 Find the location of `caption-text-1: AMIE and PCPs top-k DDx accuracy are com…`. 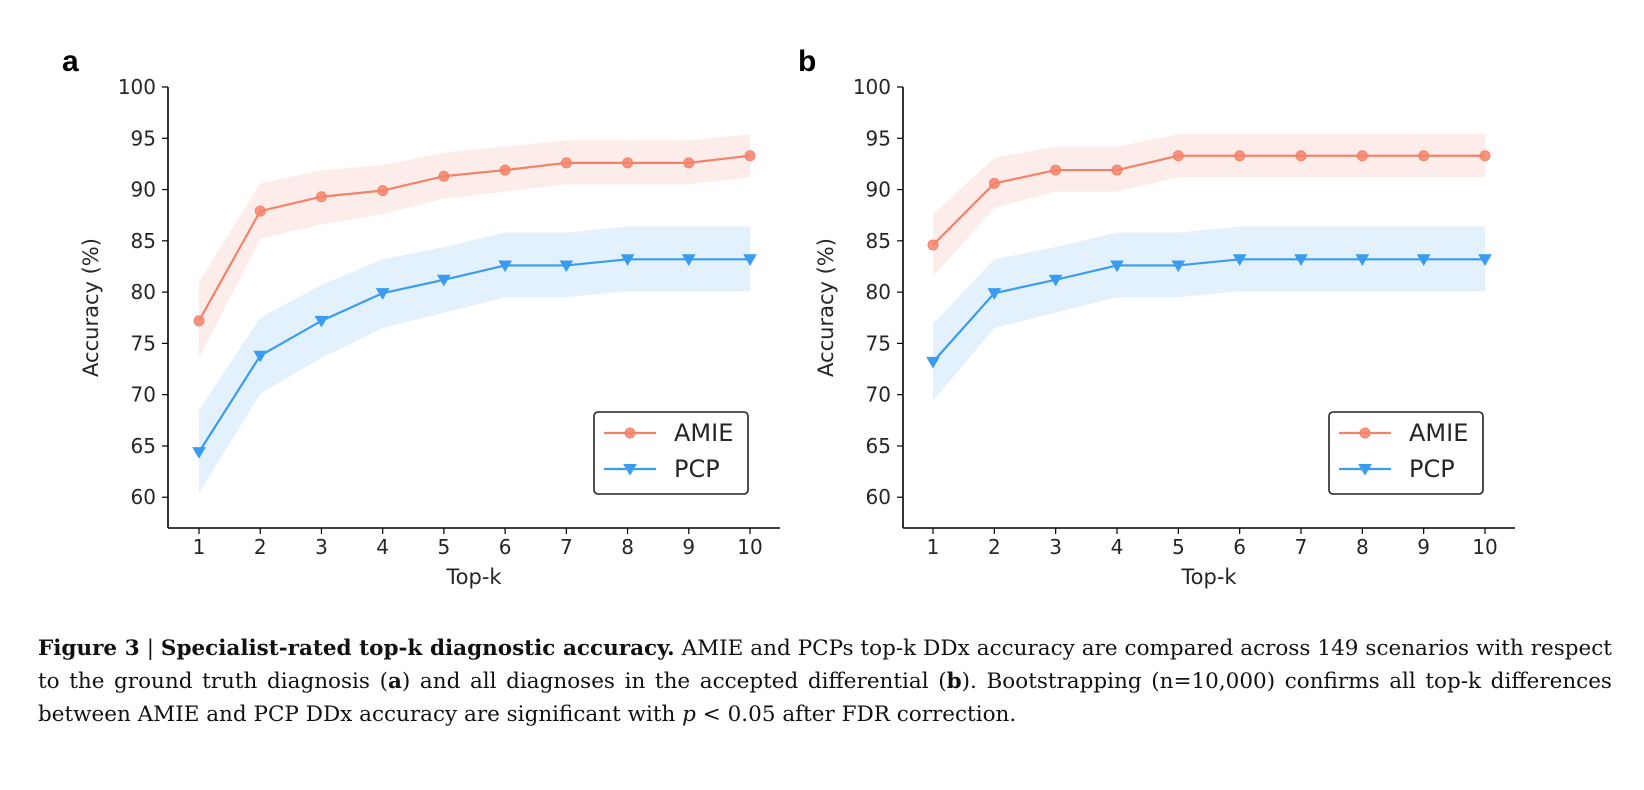

caption-text-1: AMIE and PCPs top-k DDx accuracy are com… is located at coordinates (825, 665).